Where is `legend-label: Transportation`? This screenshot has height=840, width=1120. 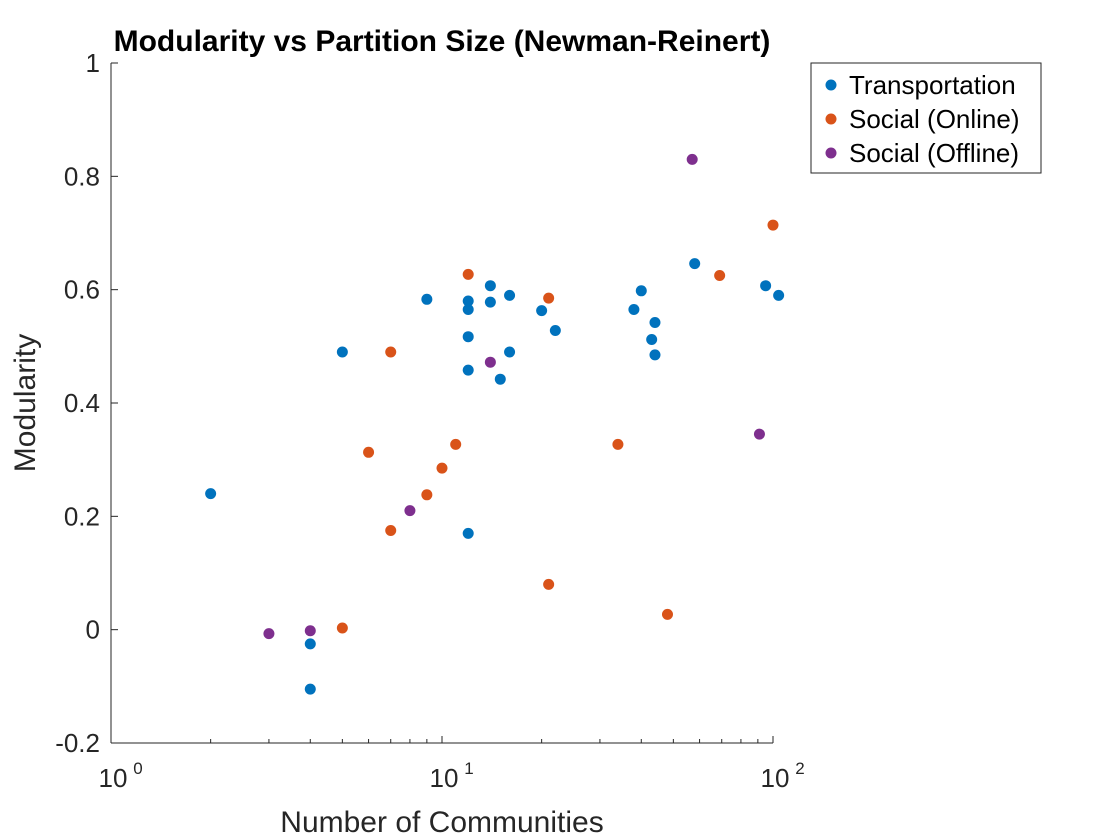 legend-label: Transportation is located at coordinates (932, 85).